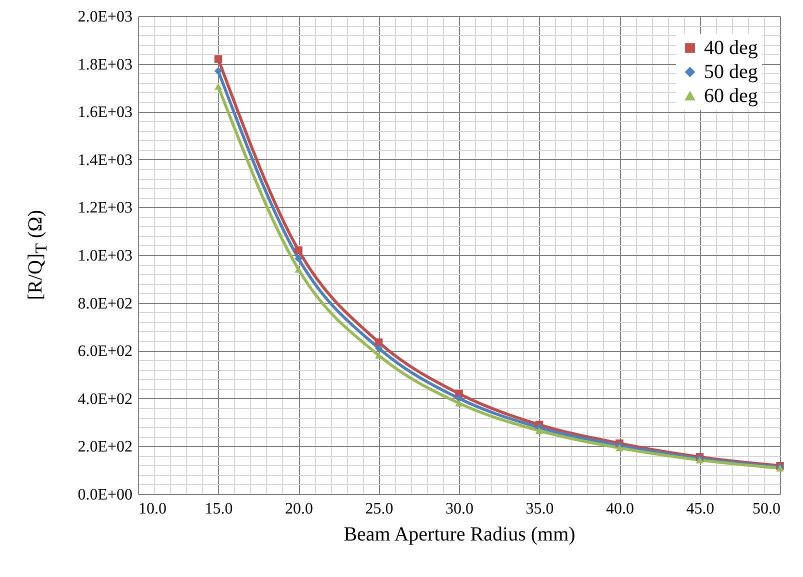 Image resolution: width=803 pixels, height=577 pixels. What do you see at coordinates (620, 509) in the screenshot?
I see `x-tick-label: 40.0` at bounding box center [620, 509].